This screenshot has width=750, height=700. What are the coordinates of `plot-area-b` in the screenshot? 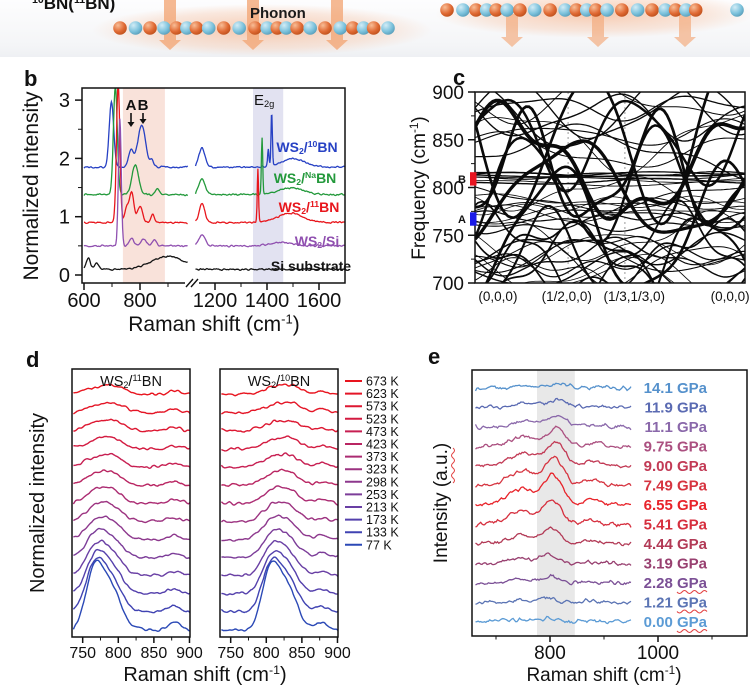 It's located at (203, 185).